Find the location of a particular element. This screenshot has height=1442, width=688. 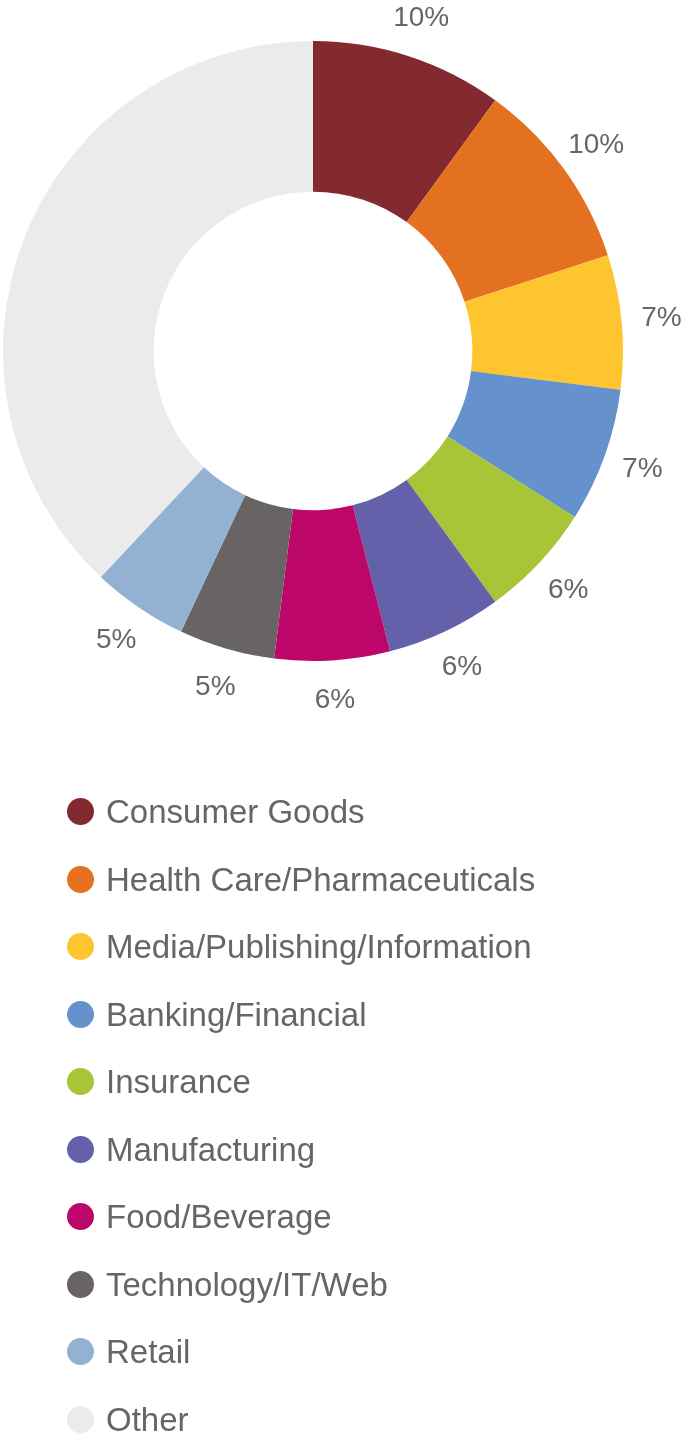

legend-label: Manufacturing is located at coordinates (211, 1149).